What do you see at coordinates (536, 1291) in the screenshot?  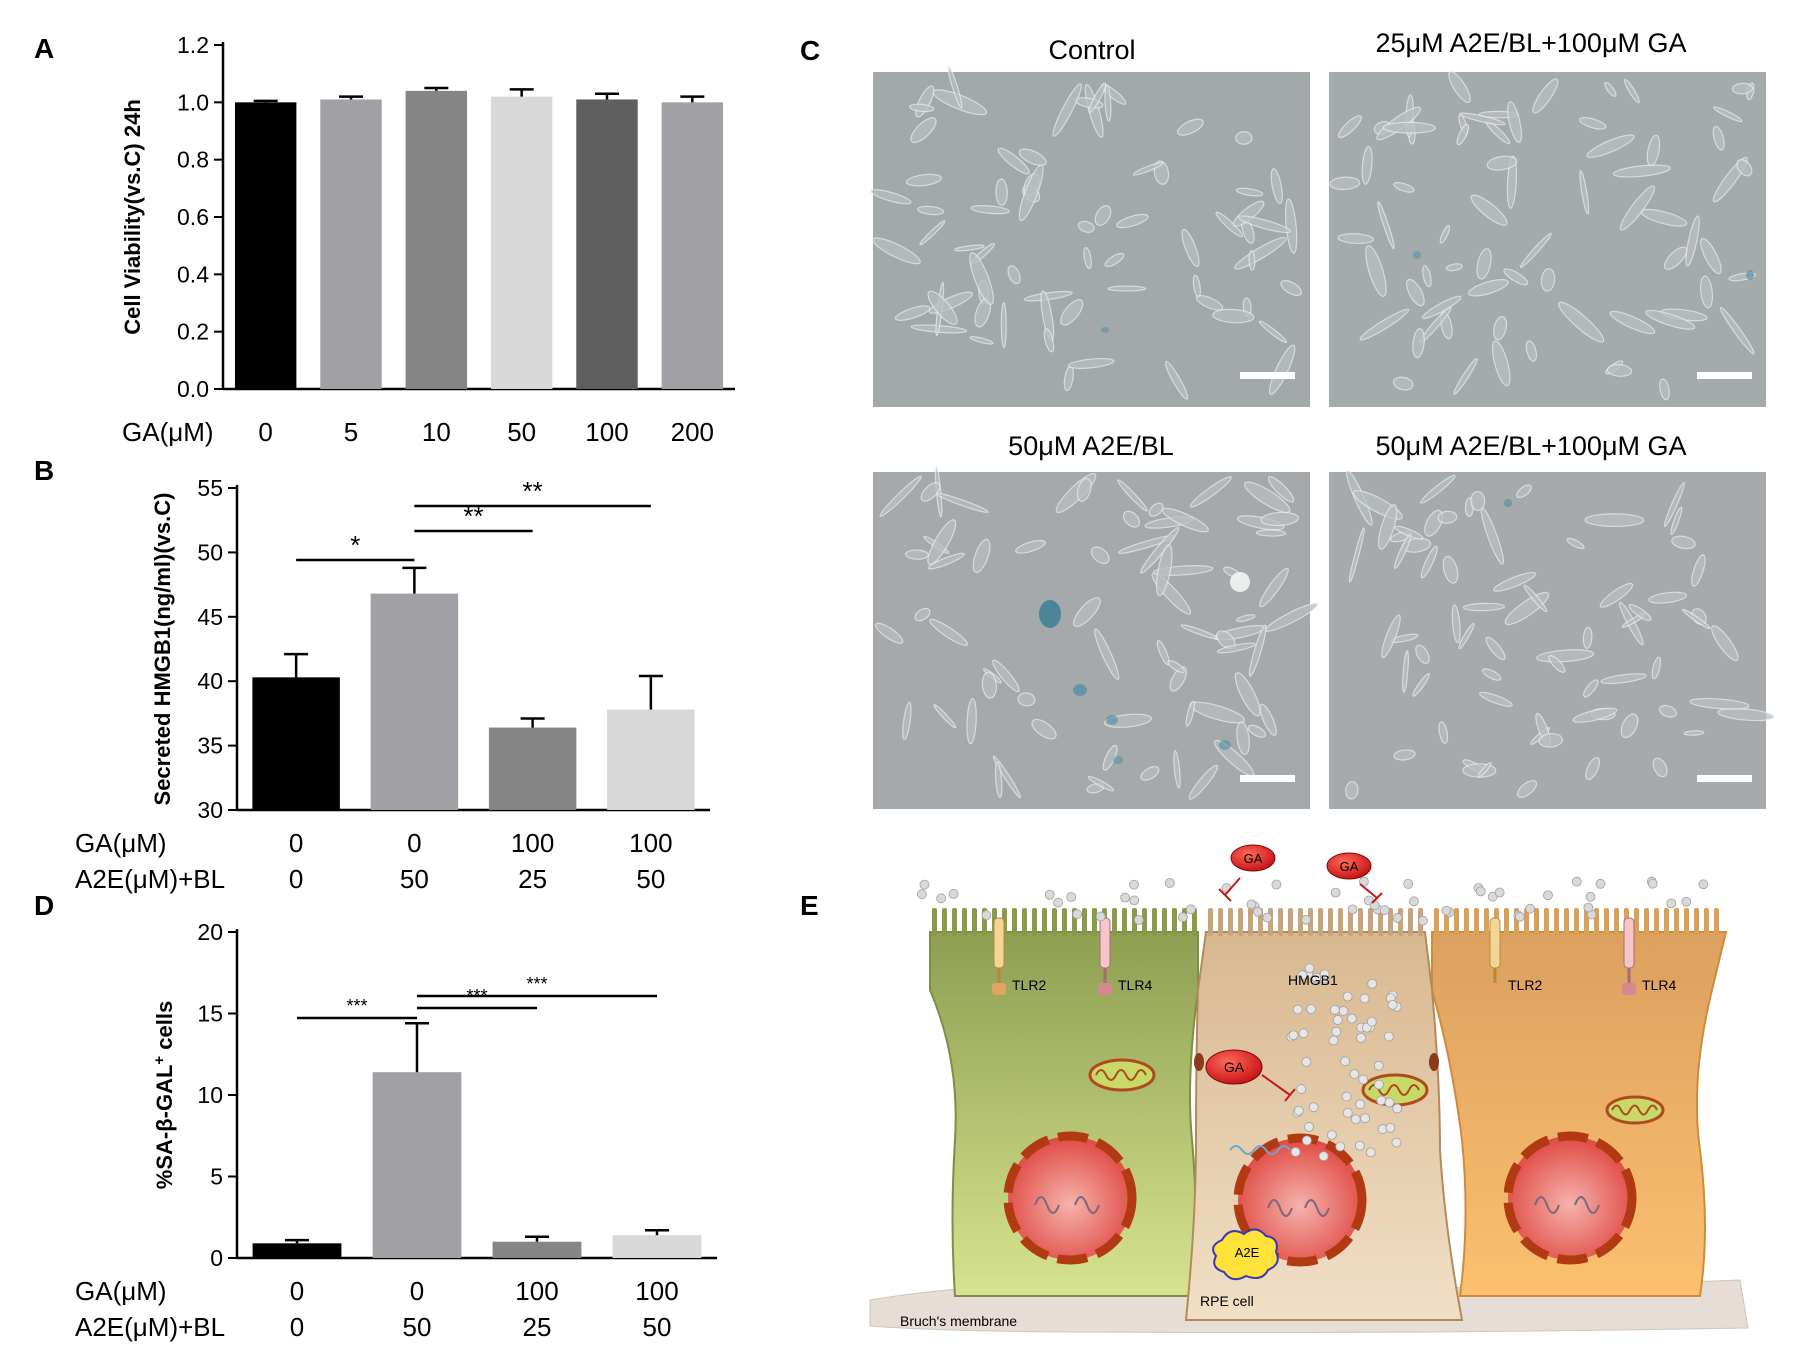 I see `condition-value: 100` at bounding box center [536, 1291].